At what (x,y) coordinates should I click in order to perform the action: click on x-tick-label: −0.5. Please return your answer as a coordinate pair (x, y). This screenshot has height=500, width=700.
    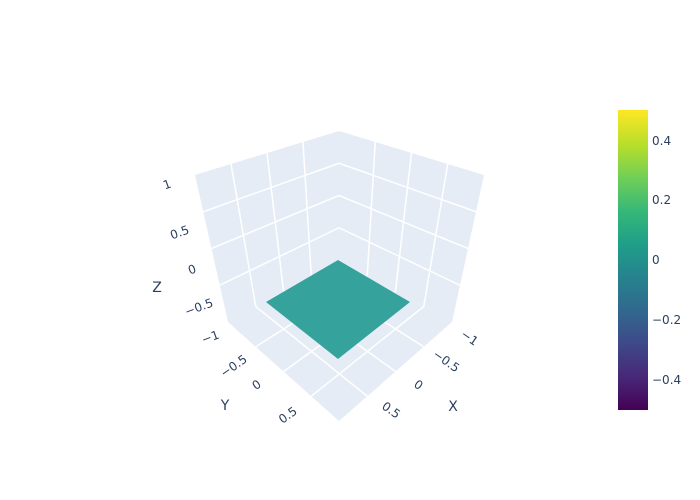
    Looking at the image, I should click on (446, 361).